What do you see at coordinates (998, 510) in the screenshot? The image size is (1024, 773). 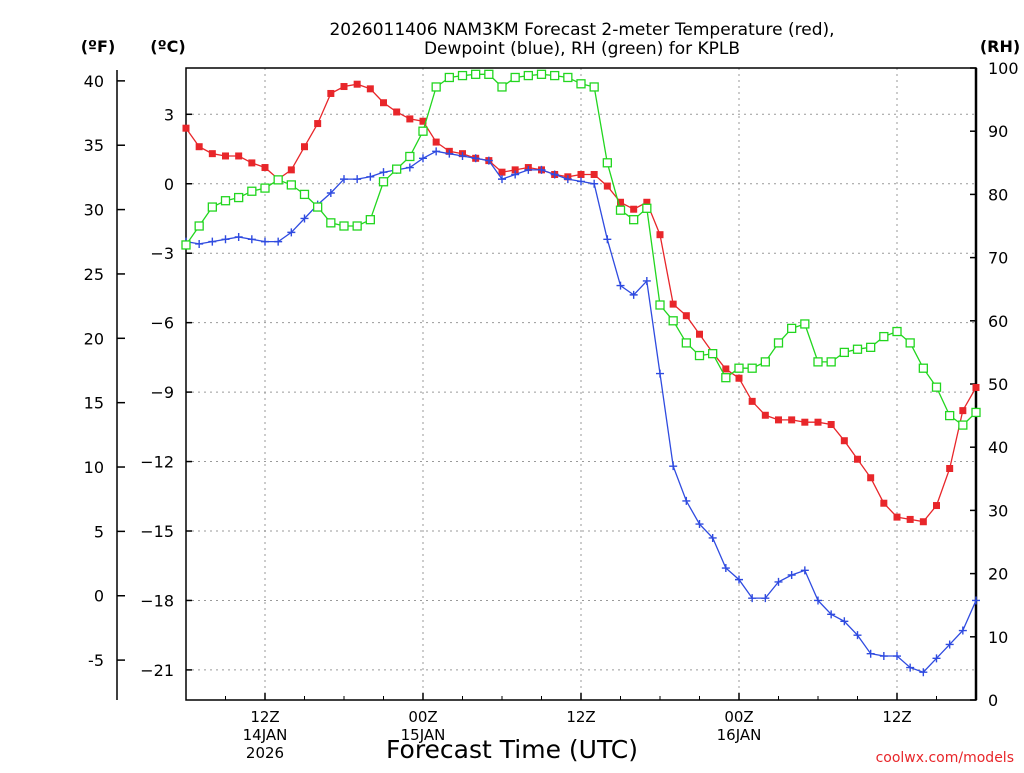 I see `rh-tick-label: 30` at bounding box center [998, 510].